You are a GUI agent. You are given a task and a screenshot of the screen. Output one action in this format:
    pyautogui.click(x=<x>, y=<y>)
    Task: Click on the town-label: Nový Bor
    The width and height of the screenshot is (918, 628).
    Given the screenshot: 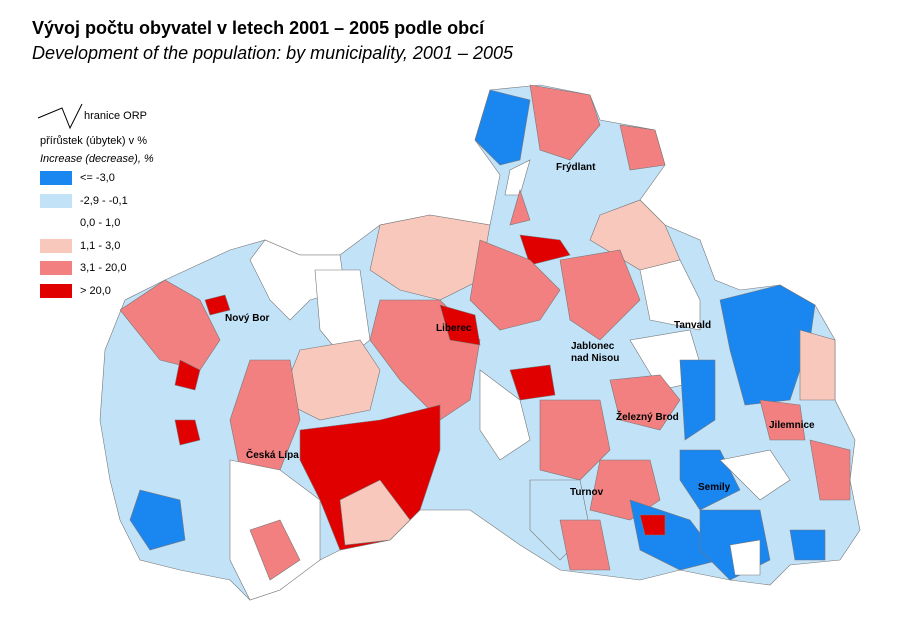 What is the action you would take?
    pyautogui.click(x=247, y=318)
    